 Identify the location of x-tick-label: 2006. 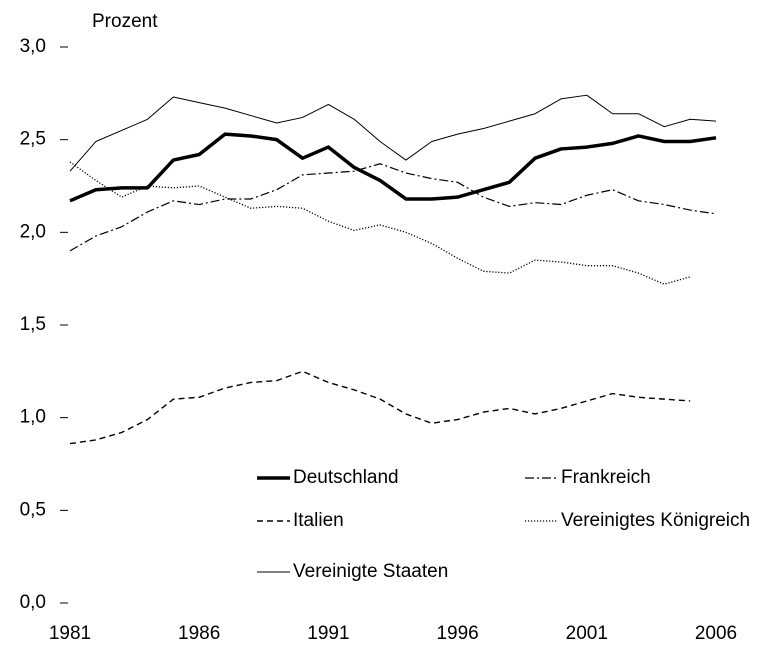
(716, 633).